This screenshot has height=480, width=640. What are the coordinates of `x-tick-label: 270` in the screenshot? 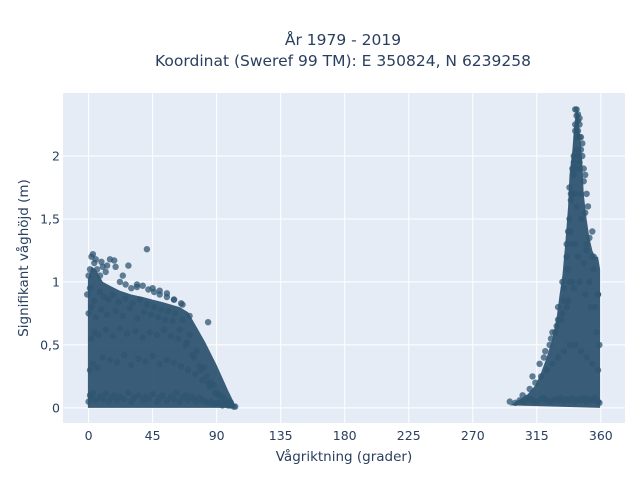 It's located at (473, 435).